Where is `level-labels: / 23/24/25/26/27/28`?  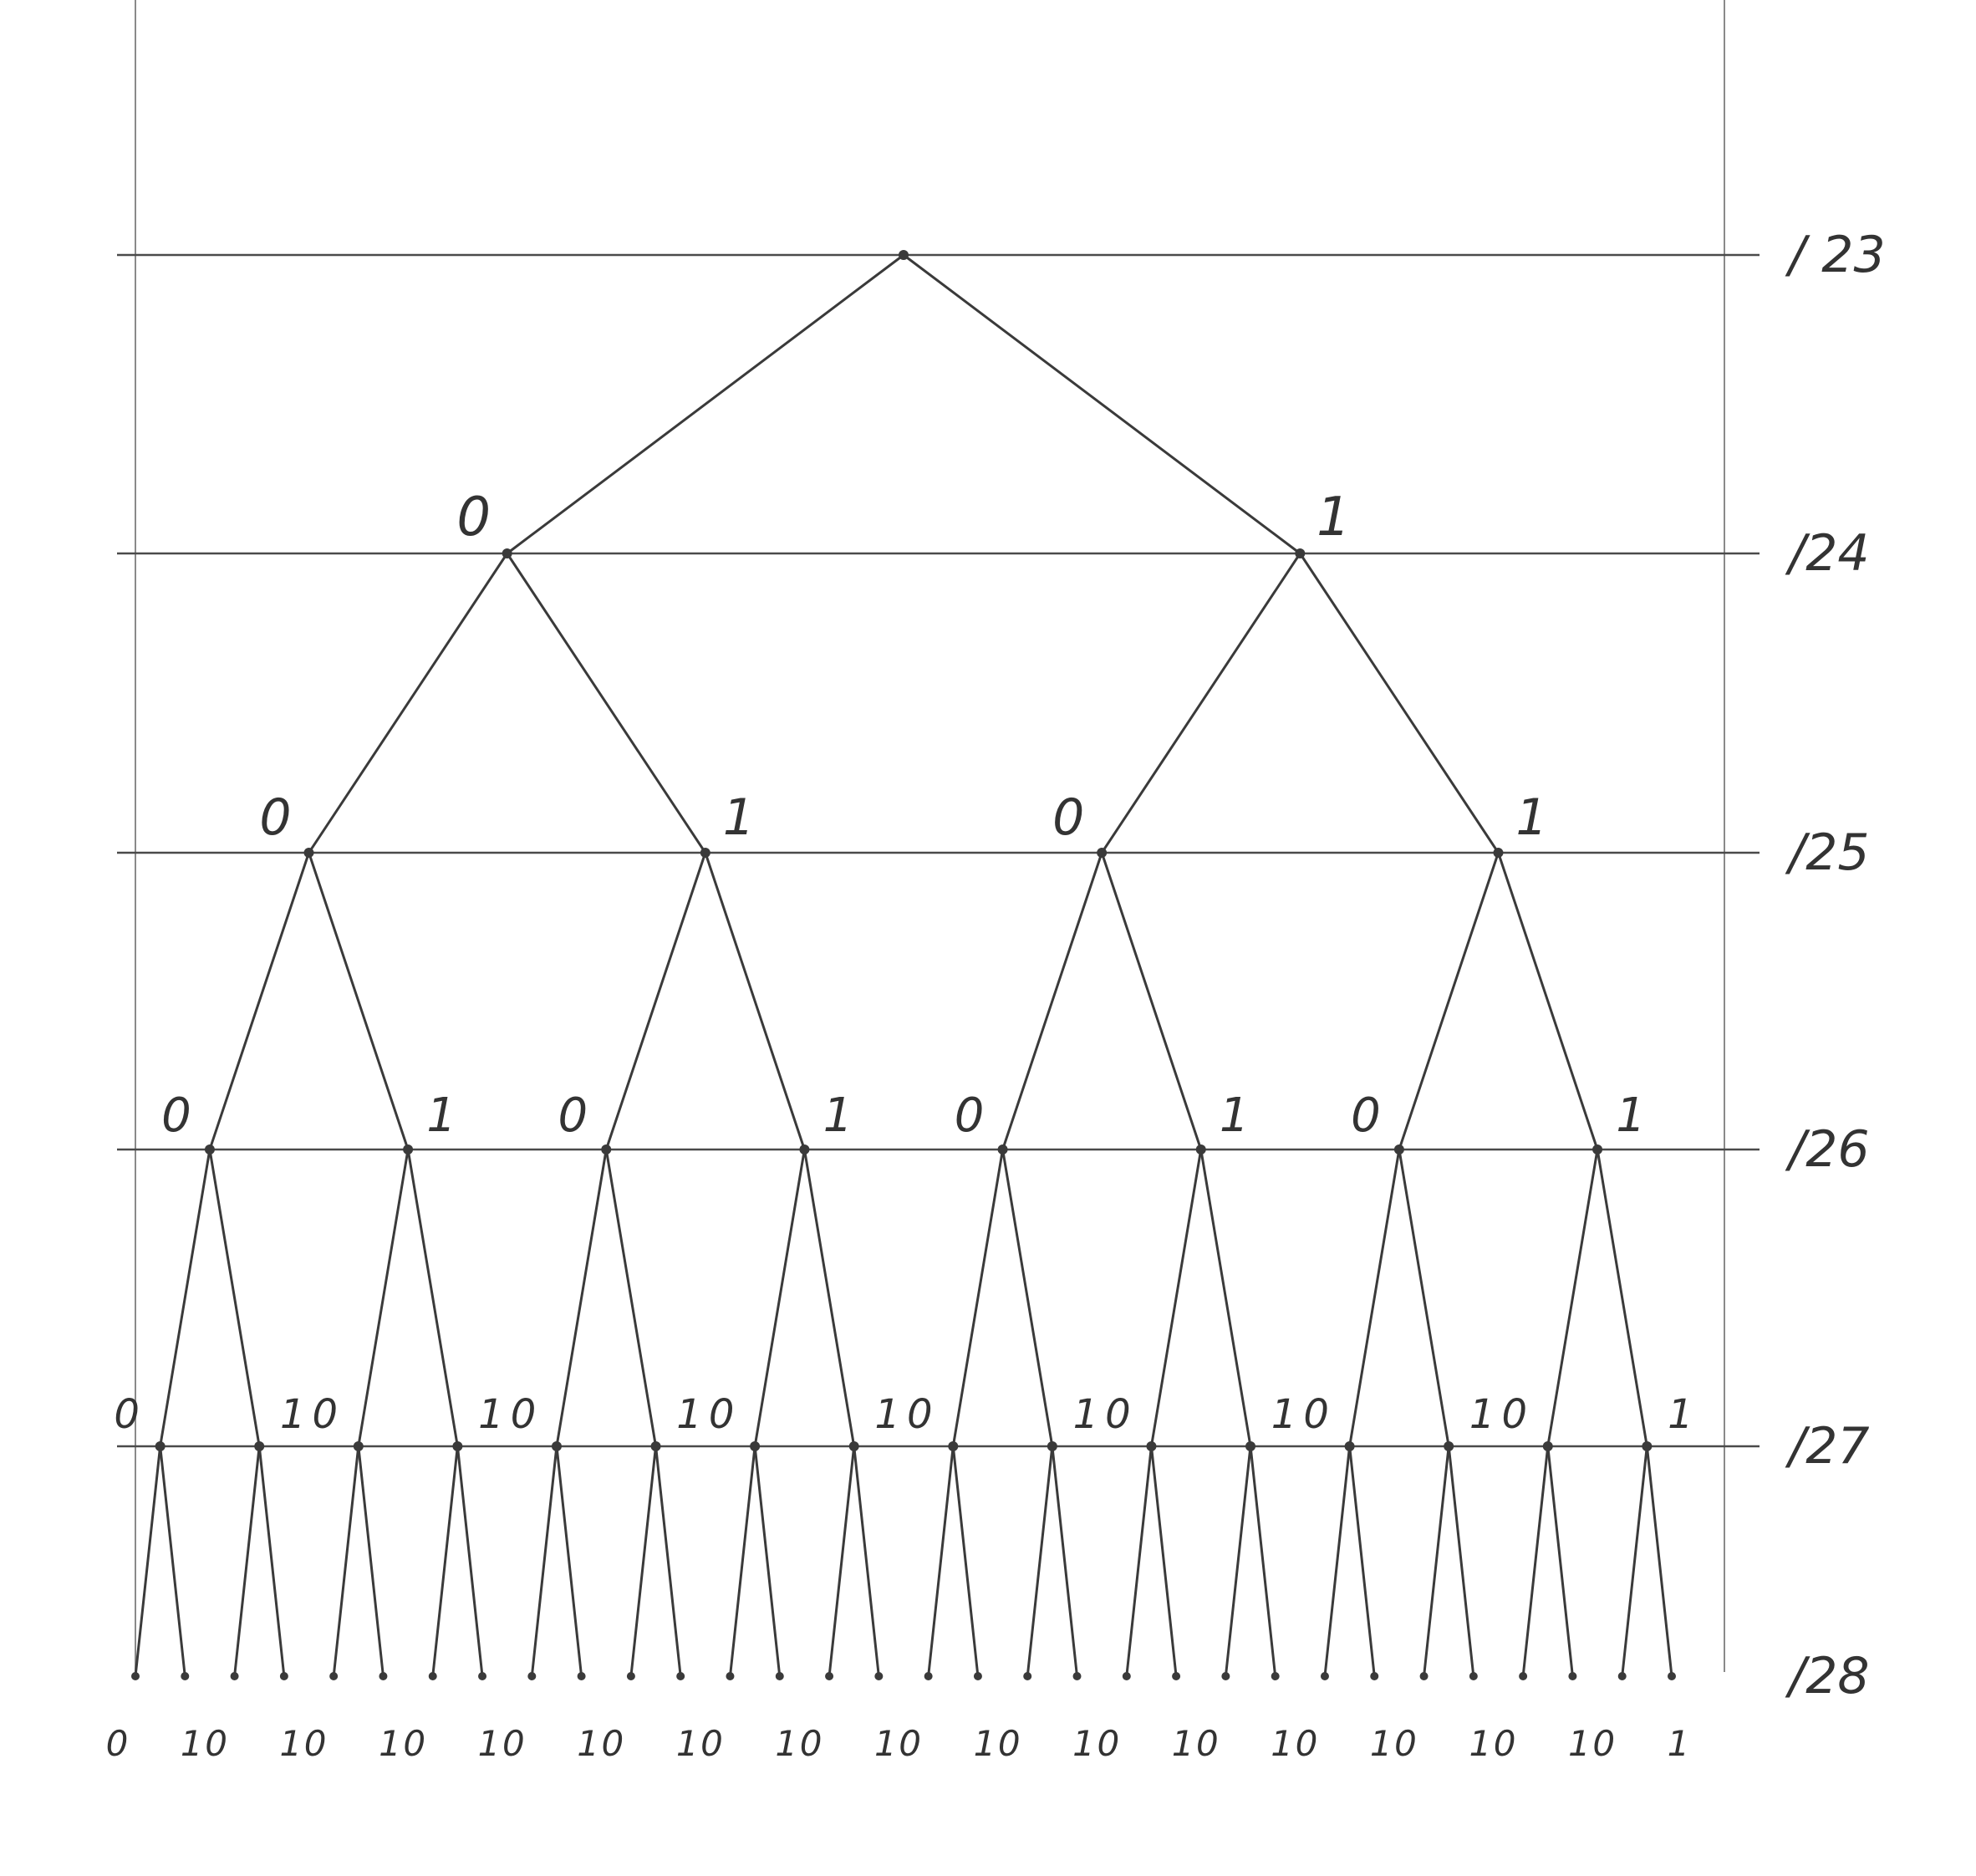
level-labels: / 23/24/25/26/27/28 is located at coordinates (1835, 966).